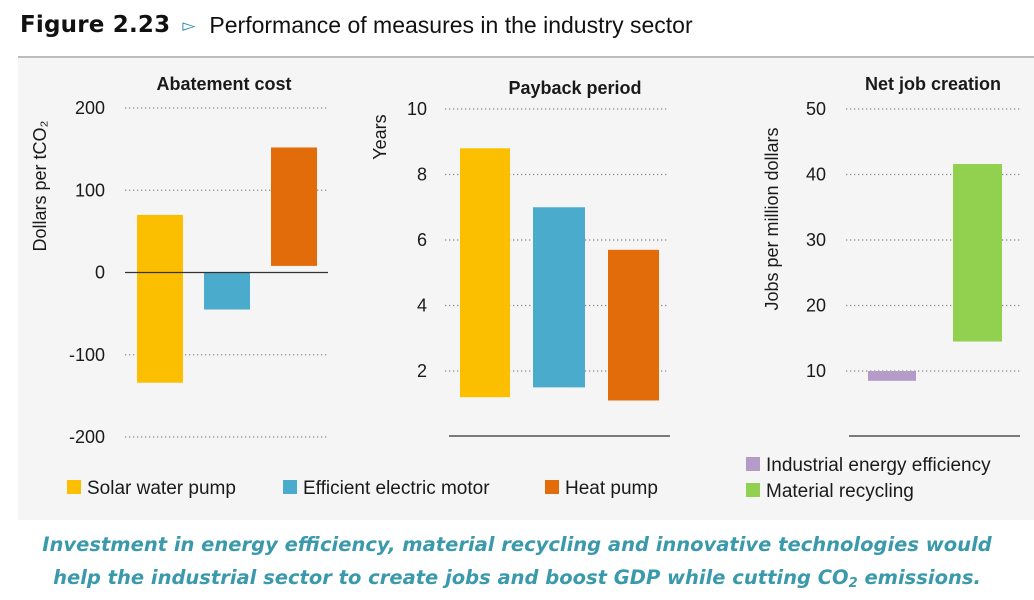  What do you see at coordinates (90, 190) in the screenshot?
I see `y-tick-label-abatement-100: 100` at bounding box center [90, 190].